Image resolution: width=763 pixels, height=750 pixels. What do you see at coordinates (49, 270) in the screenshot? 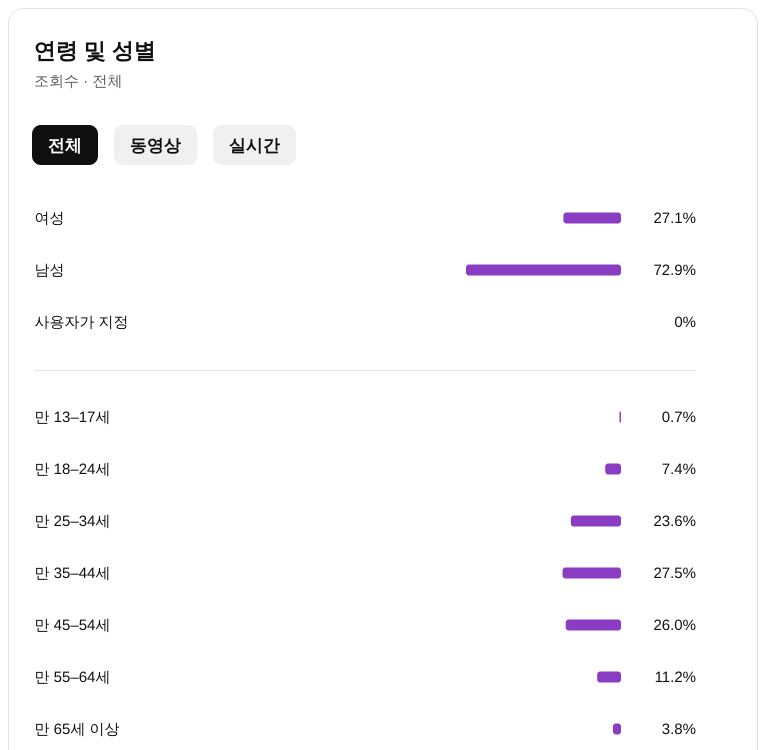
I see `y-tick-label: 남성` at bounding box center [49, 270].